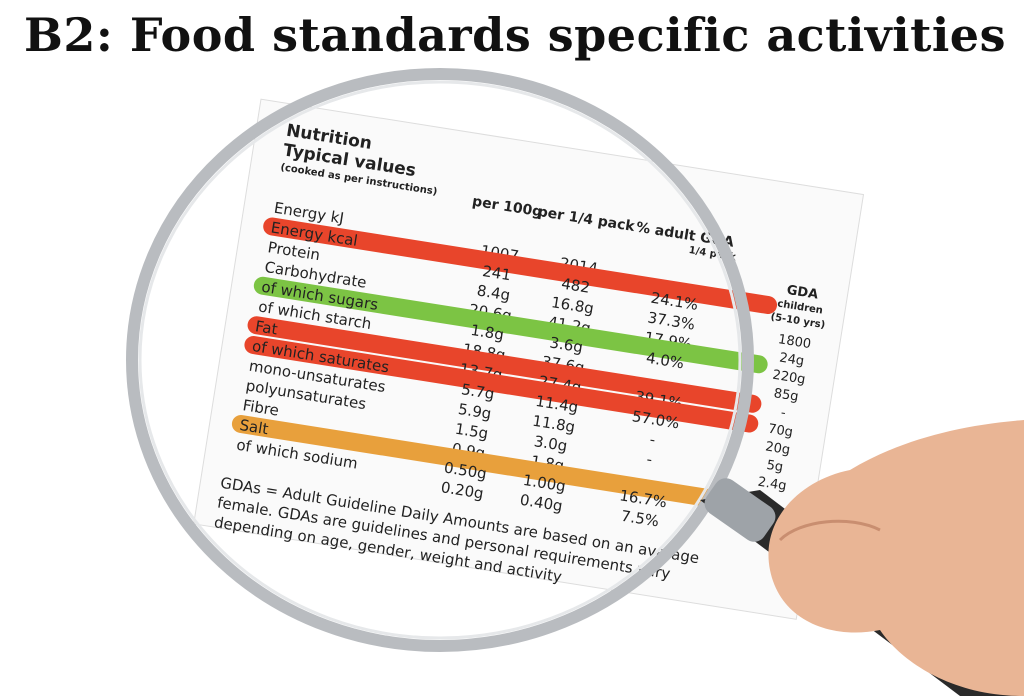 The image size is (1024, 696). What do you see at coordinates (783, 413) in the screenshot?
I see `gda-value: -` at bounding box center [783, 413].